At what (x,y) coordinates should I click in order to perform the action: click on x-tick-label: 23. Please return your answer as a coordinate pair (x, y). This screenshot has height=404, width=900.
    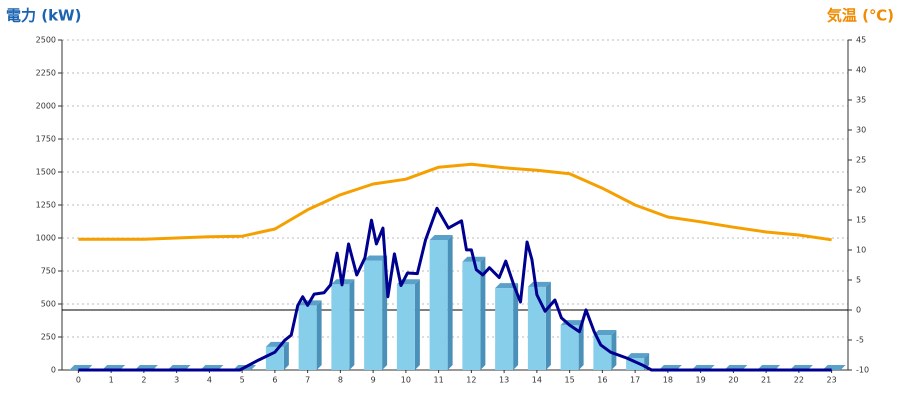
    Looking at the image, I should click on (832, 380).